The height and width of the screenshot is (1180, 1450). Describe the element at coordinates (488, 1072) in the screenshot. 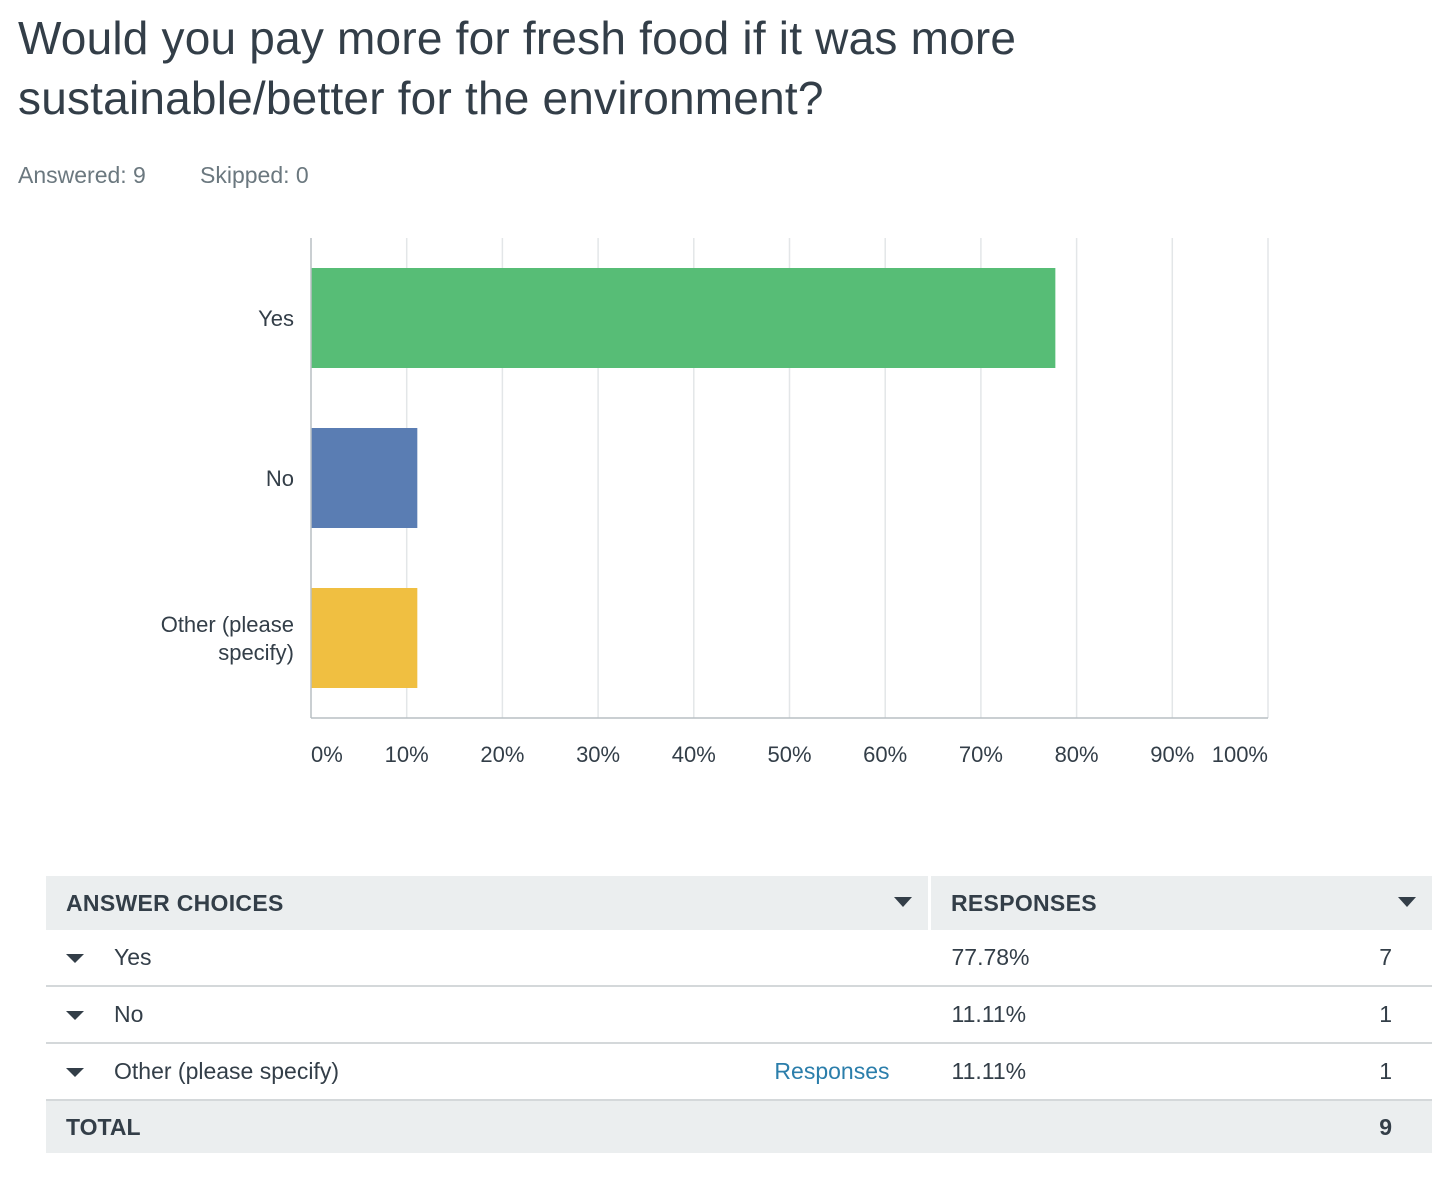

I see `choice-cell: Other (please specify) Responses` at that location.